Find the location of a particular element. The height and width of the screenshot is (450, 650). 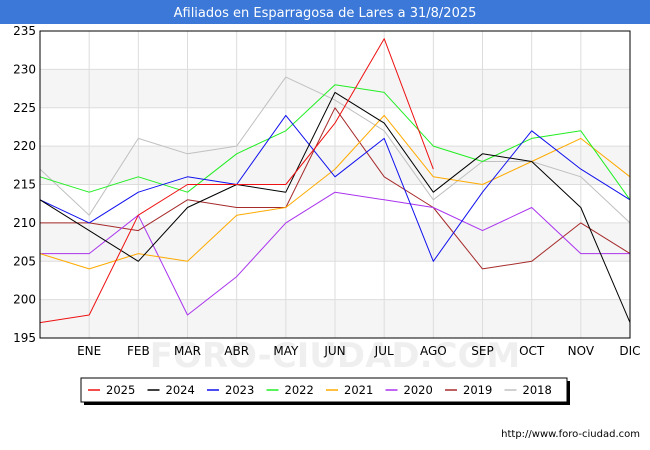

legend: 2025 2024 2023 2022 2021 2020 2019 2018 is located at coordinates (325, 391).